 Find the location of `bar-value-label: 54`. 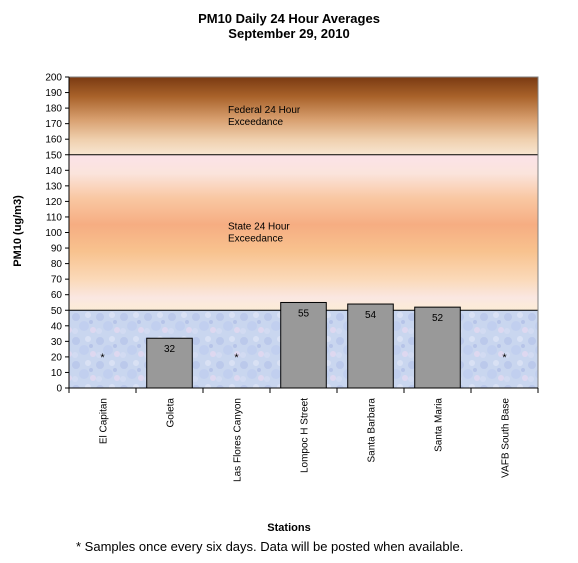

bar-value-label: 54 is located at coordinates (371, 315).